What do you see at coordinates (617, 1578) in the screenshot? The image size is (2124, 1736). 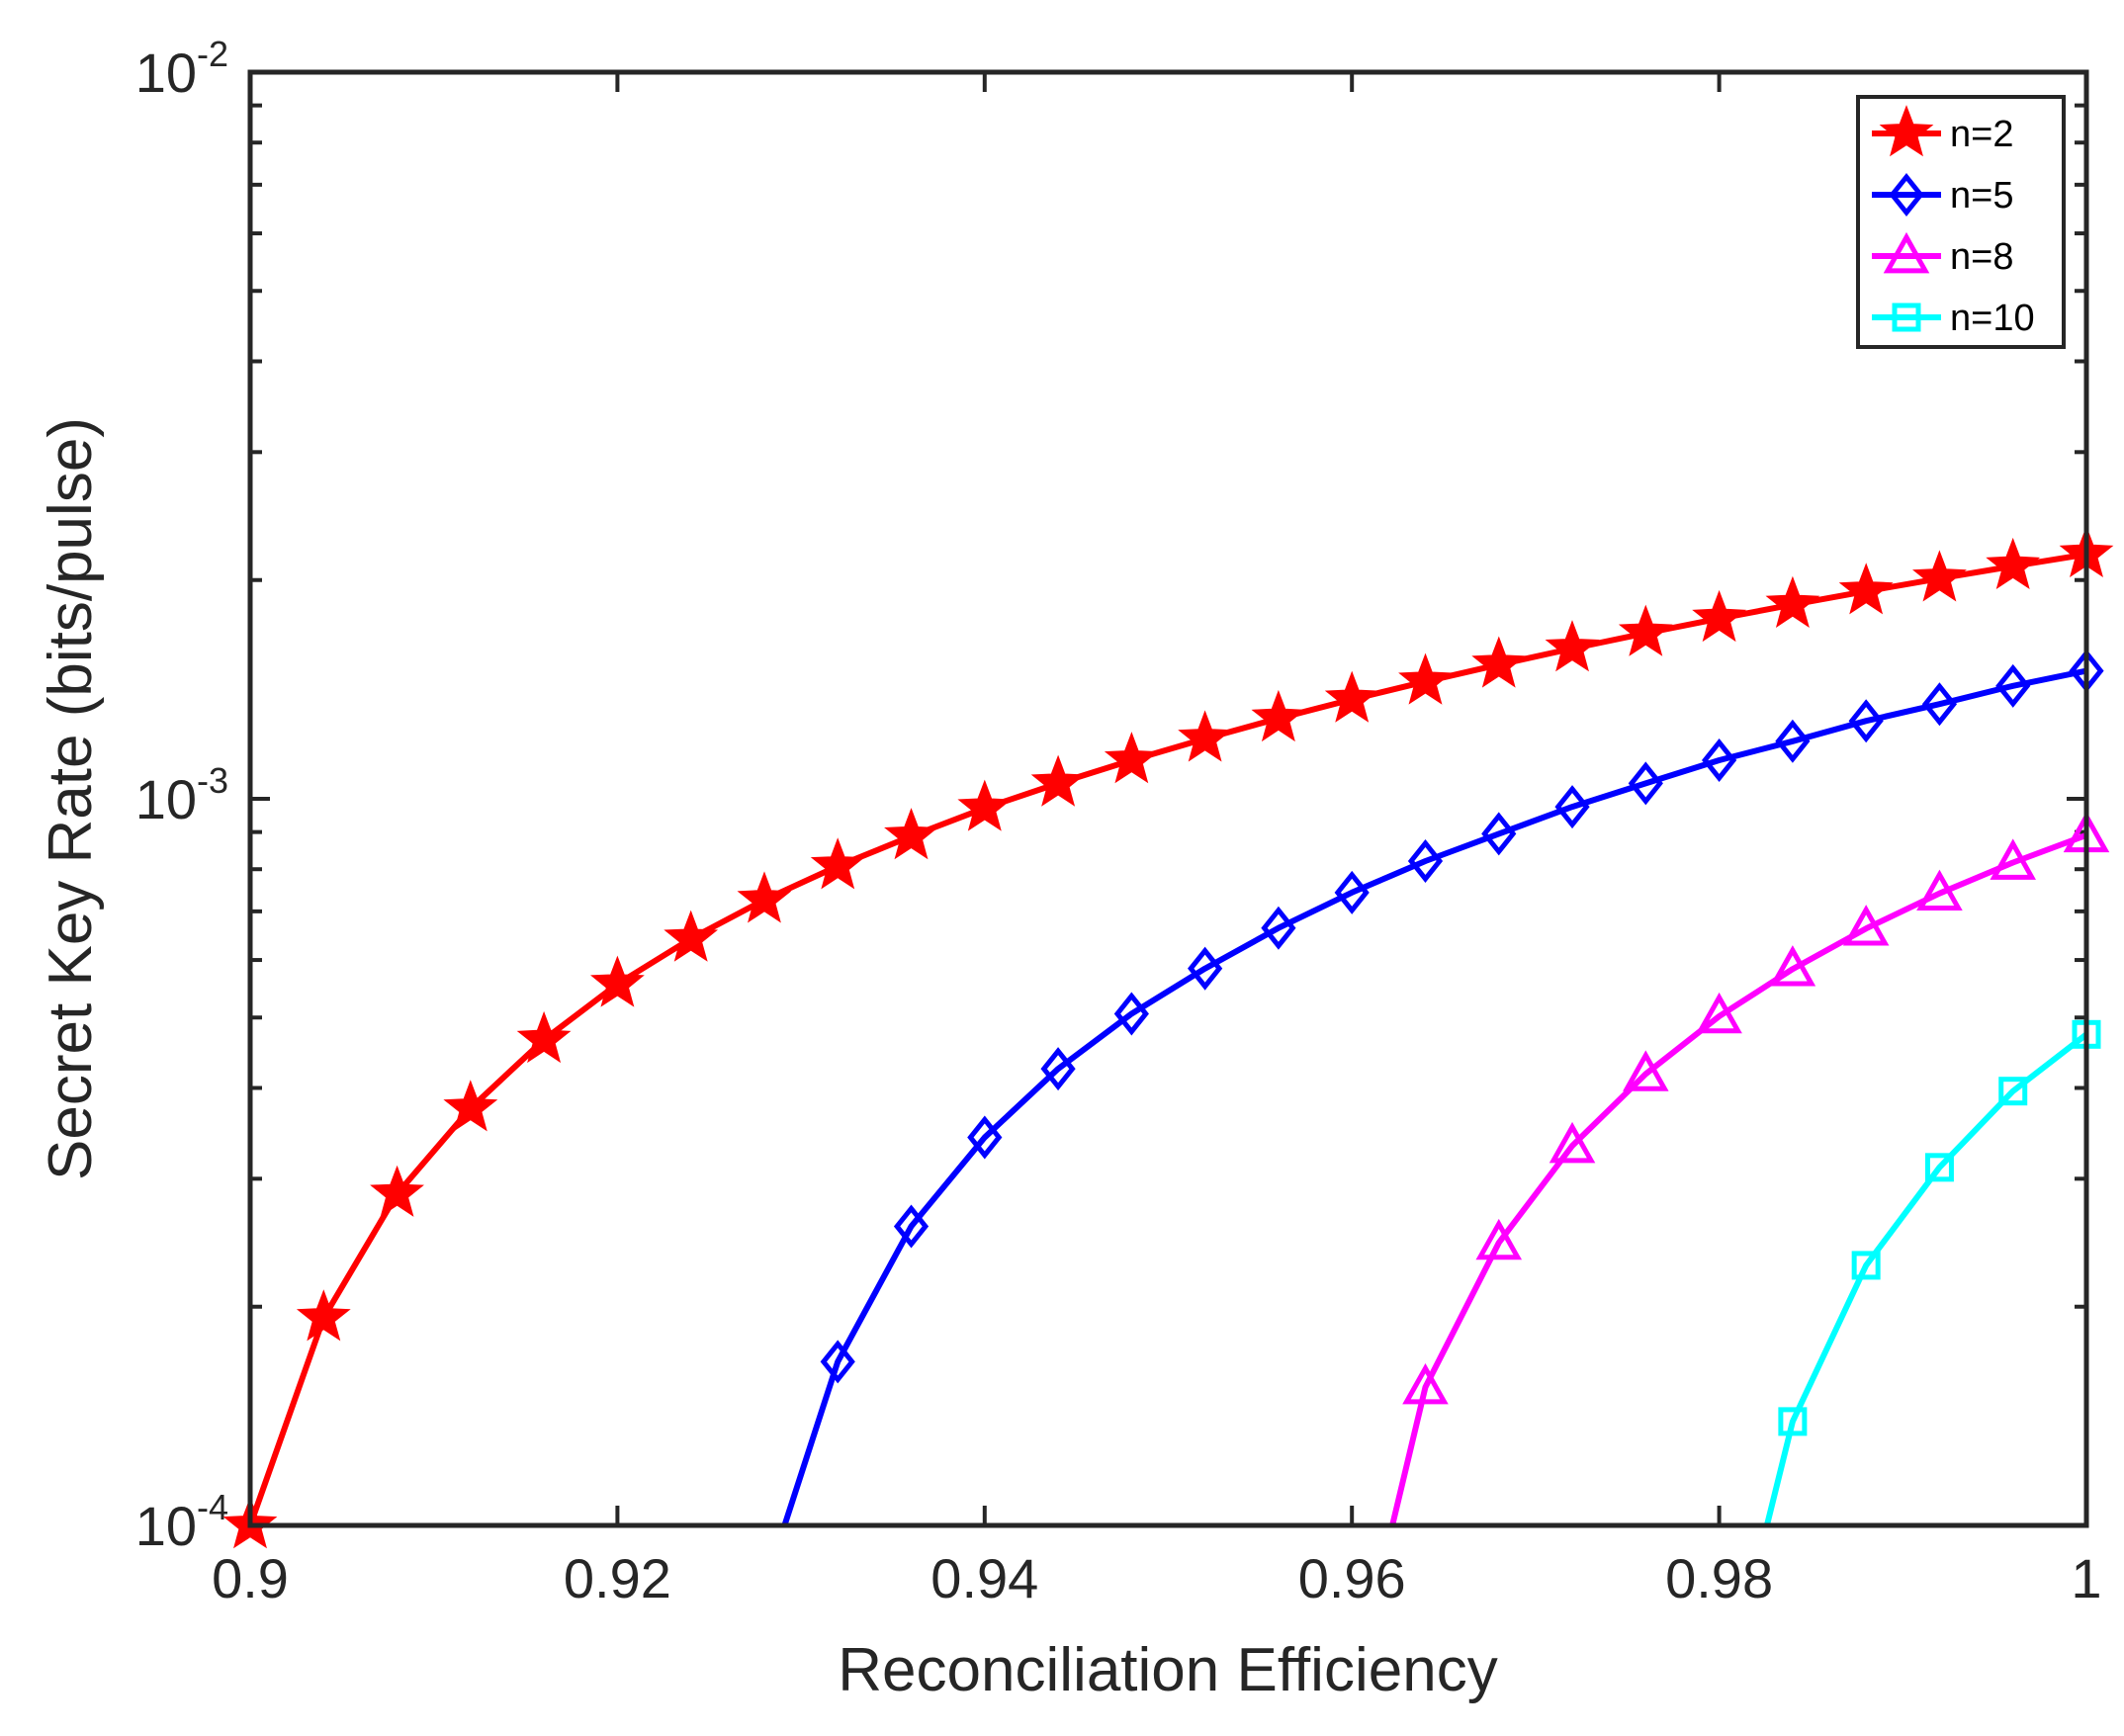 I see `x-tick-label: 0.92` at bounding box center [617, 1578].